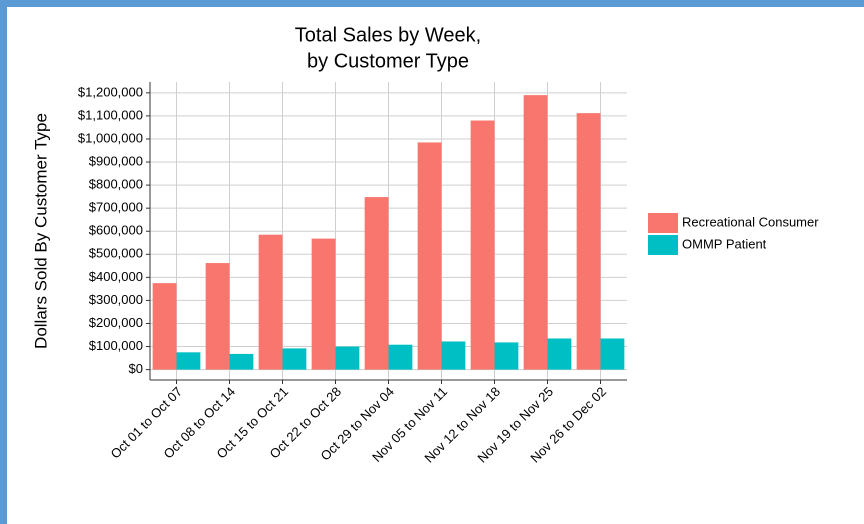 This screenshot has height=524, width=864. I want to click on y-tick-label: $800,000, so click(116, 184).